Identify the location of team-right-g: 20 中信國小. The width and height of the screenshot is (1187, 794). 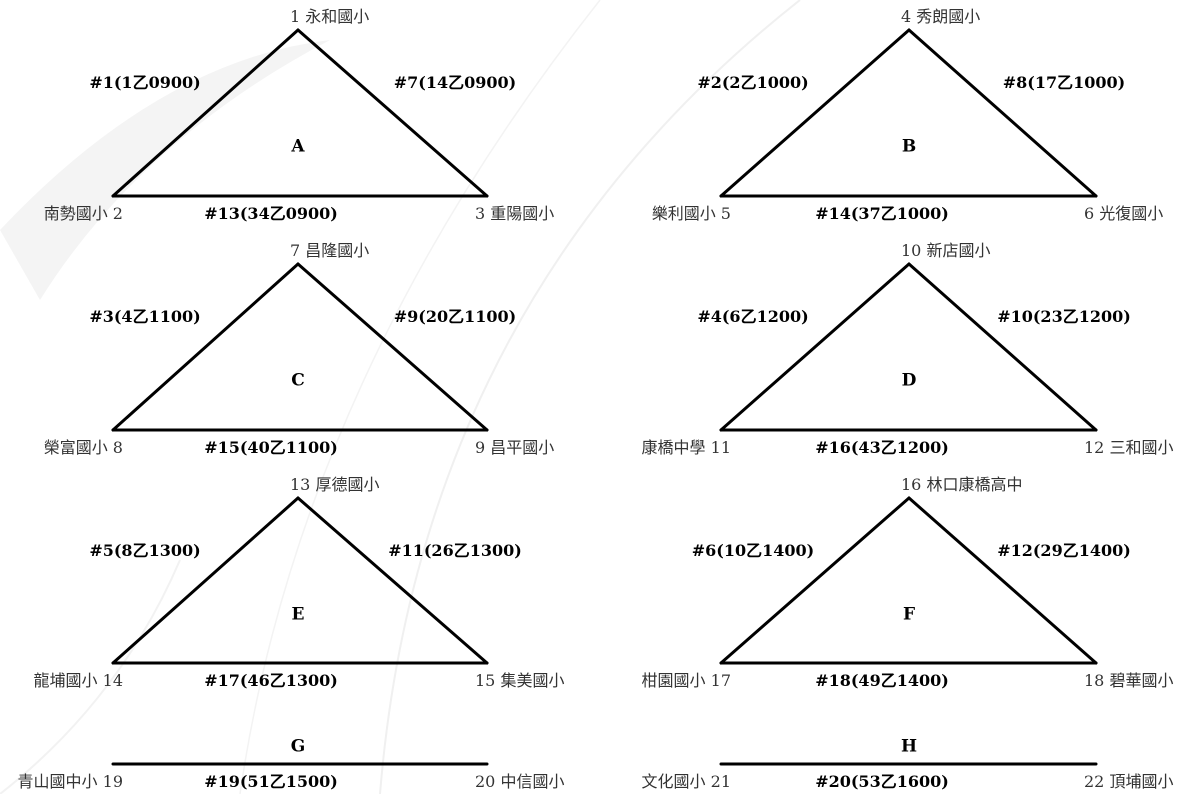
(520, 781).